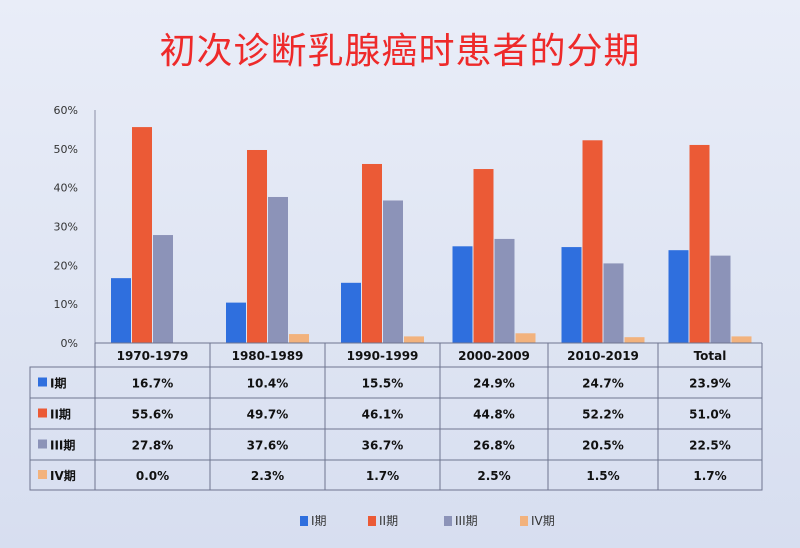 This screenshot has width=800, height=548. I want to click on y-tick-label: 20%, so click(66, 265).